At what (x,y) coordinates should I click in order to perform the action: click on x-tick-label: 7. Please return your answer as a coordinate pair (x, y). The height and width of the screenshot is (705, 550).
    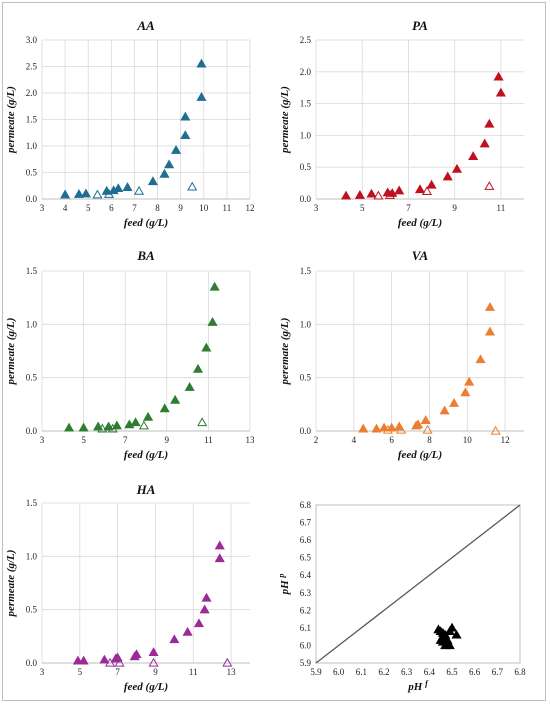
    Looking at the image, I should click on (125, 440).